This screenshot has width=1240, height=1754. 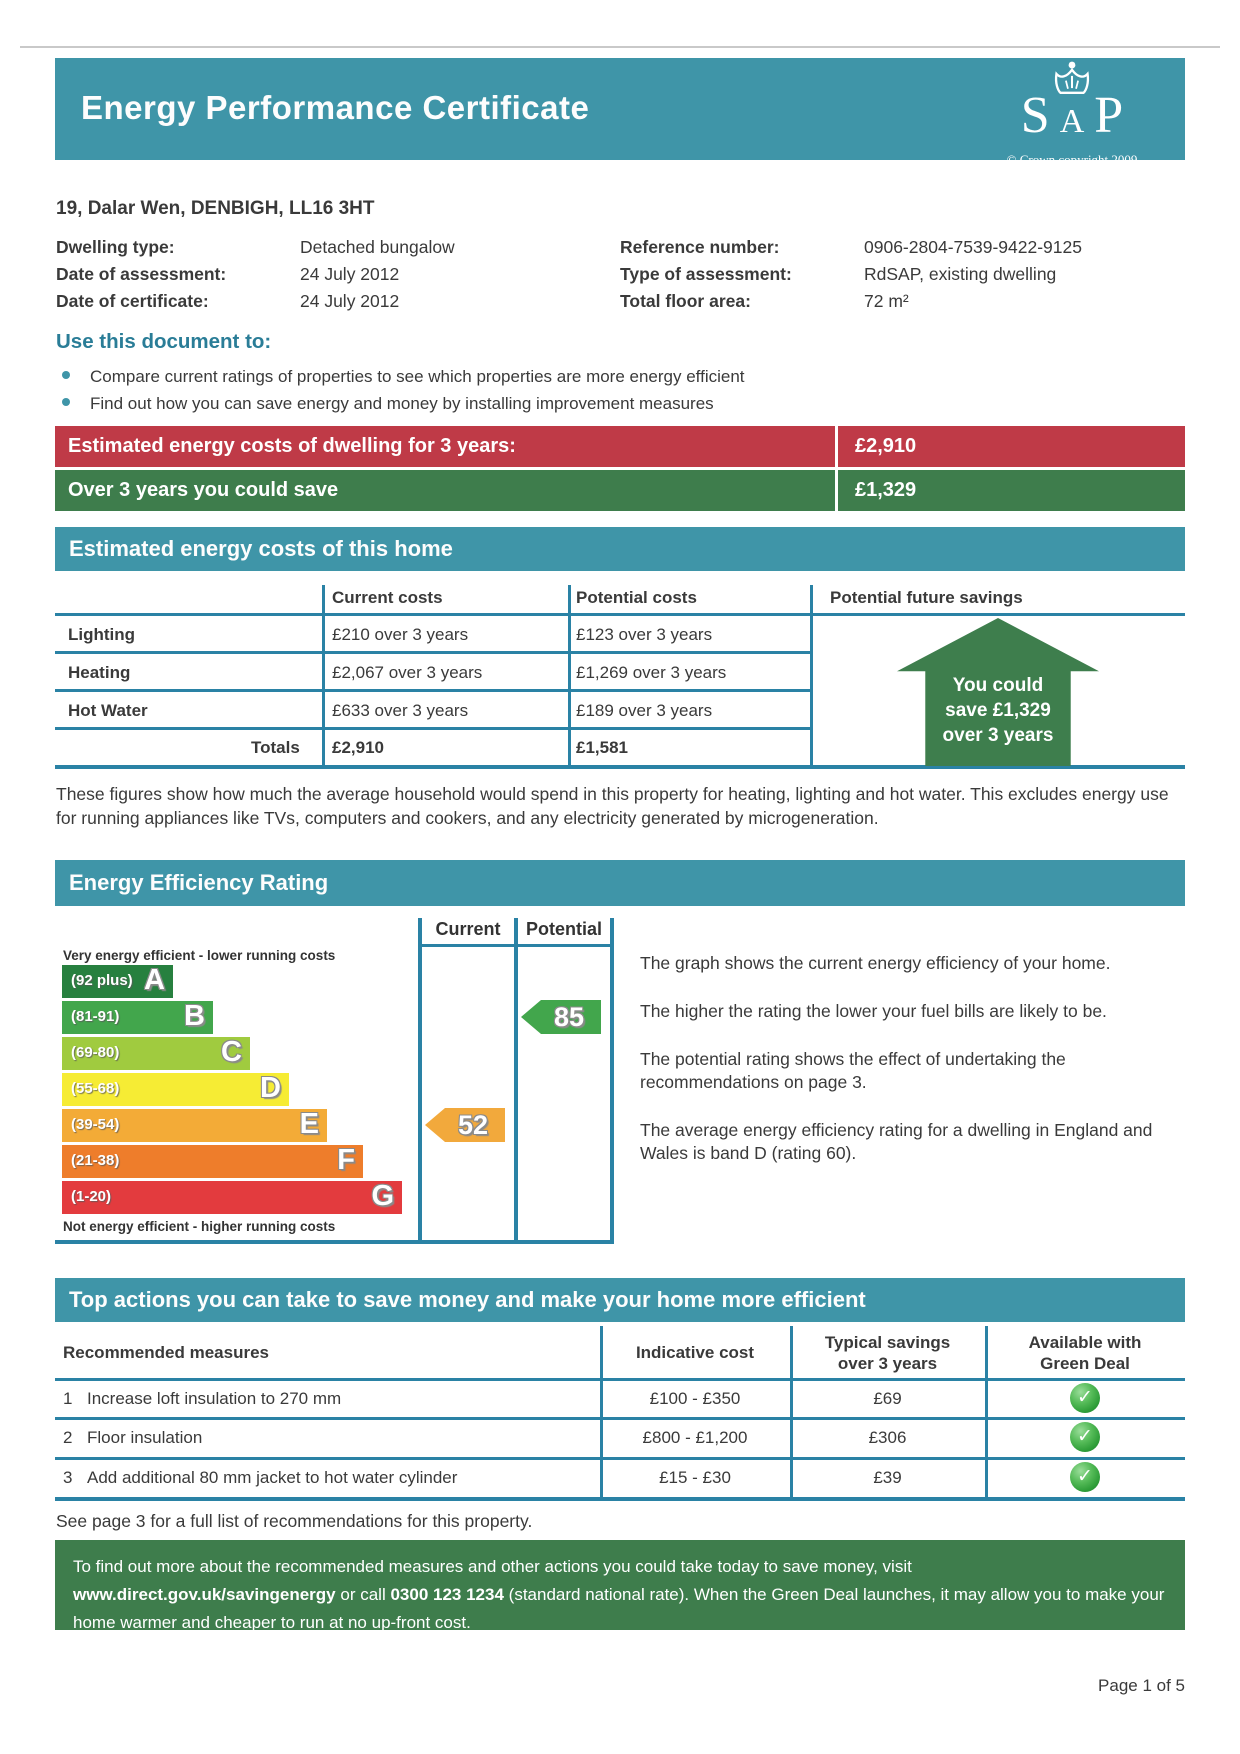 What do you see at coordinates (382, 1196) in the screenshot?
I see `band-letter: G` at bounding box center [382, 1196].